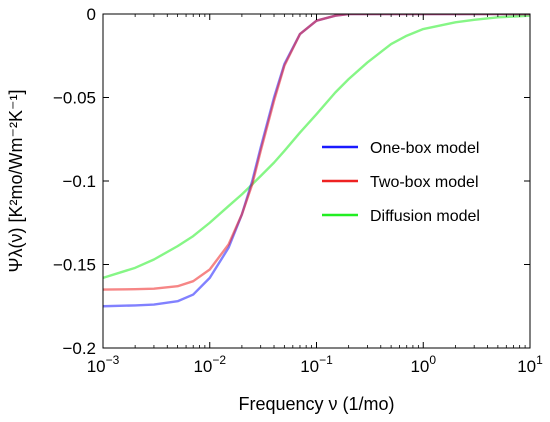 This screenshot has height=422, width=550. I want to click on x-tick-label: 10⁻³, so click(103, 364).